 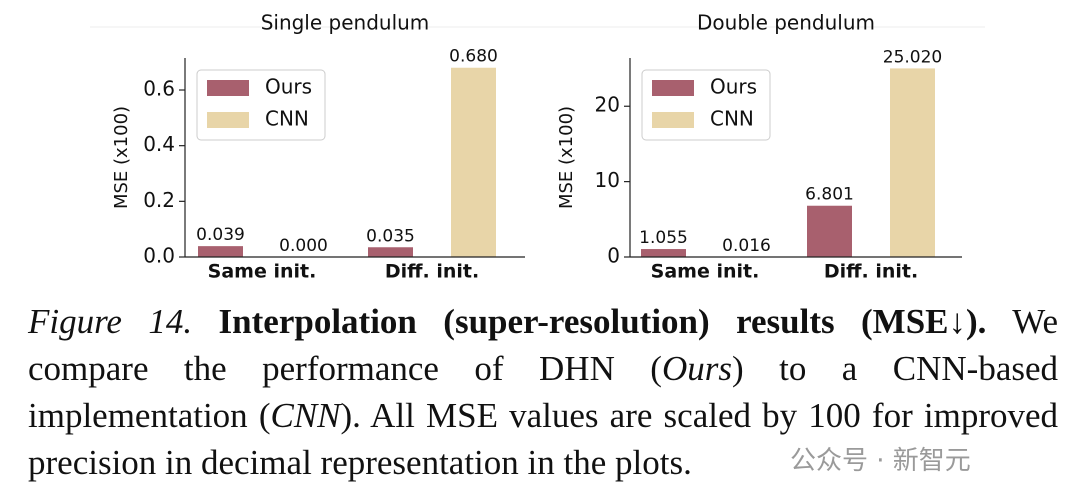 I want to click on value-label: 25.020, so click(x=912, y=57).